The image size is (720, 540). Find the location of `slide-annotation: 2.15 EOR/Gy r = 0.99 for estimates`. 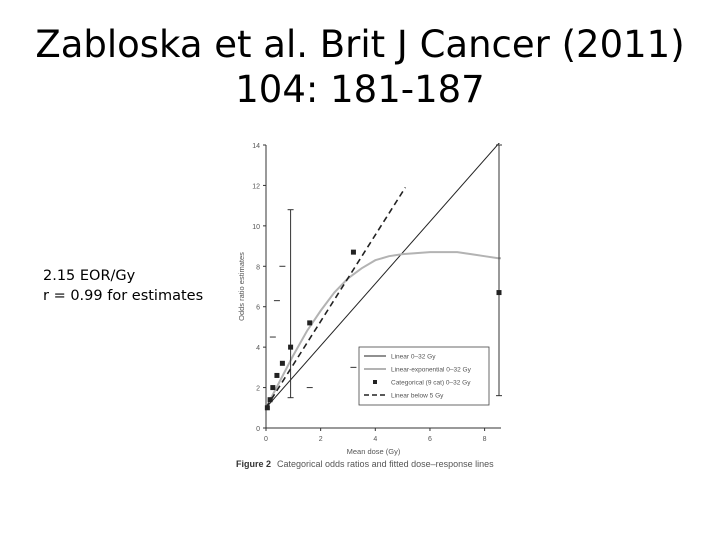

slide-annotation: 2.15 EOR/Gy r = 0.99 for estimates is located at coordinates (123, 286).